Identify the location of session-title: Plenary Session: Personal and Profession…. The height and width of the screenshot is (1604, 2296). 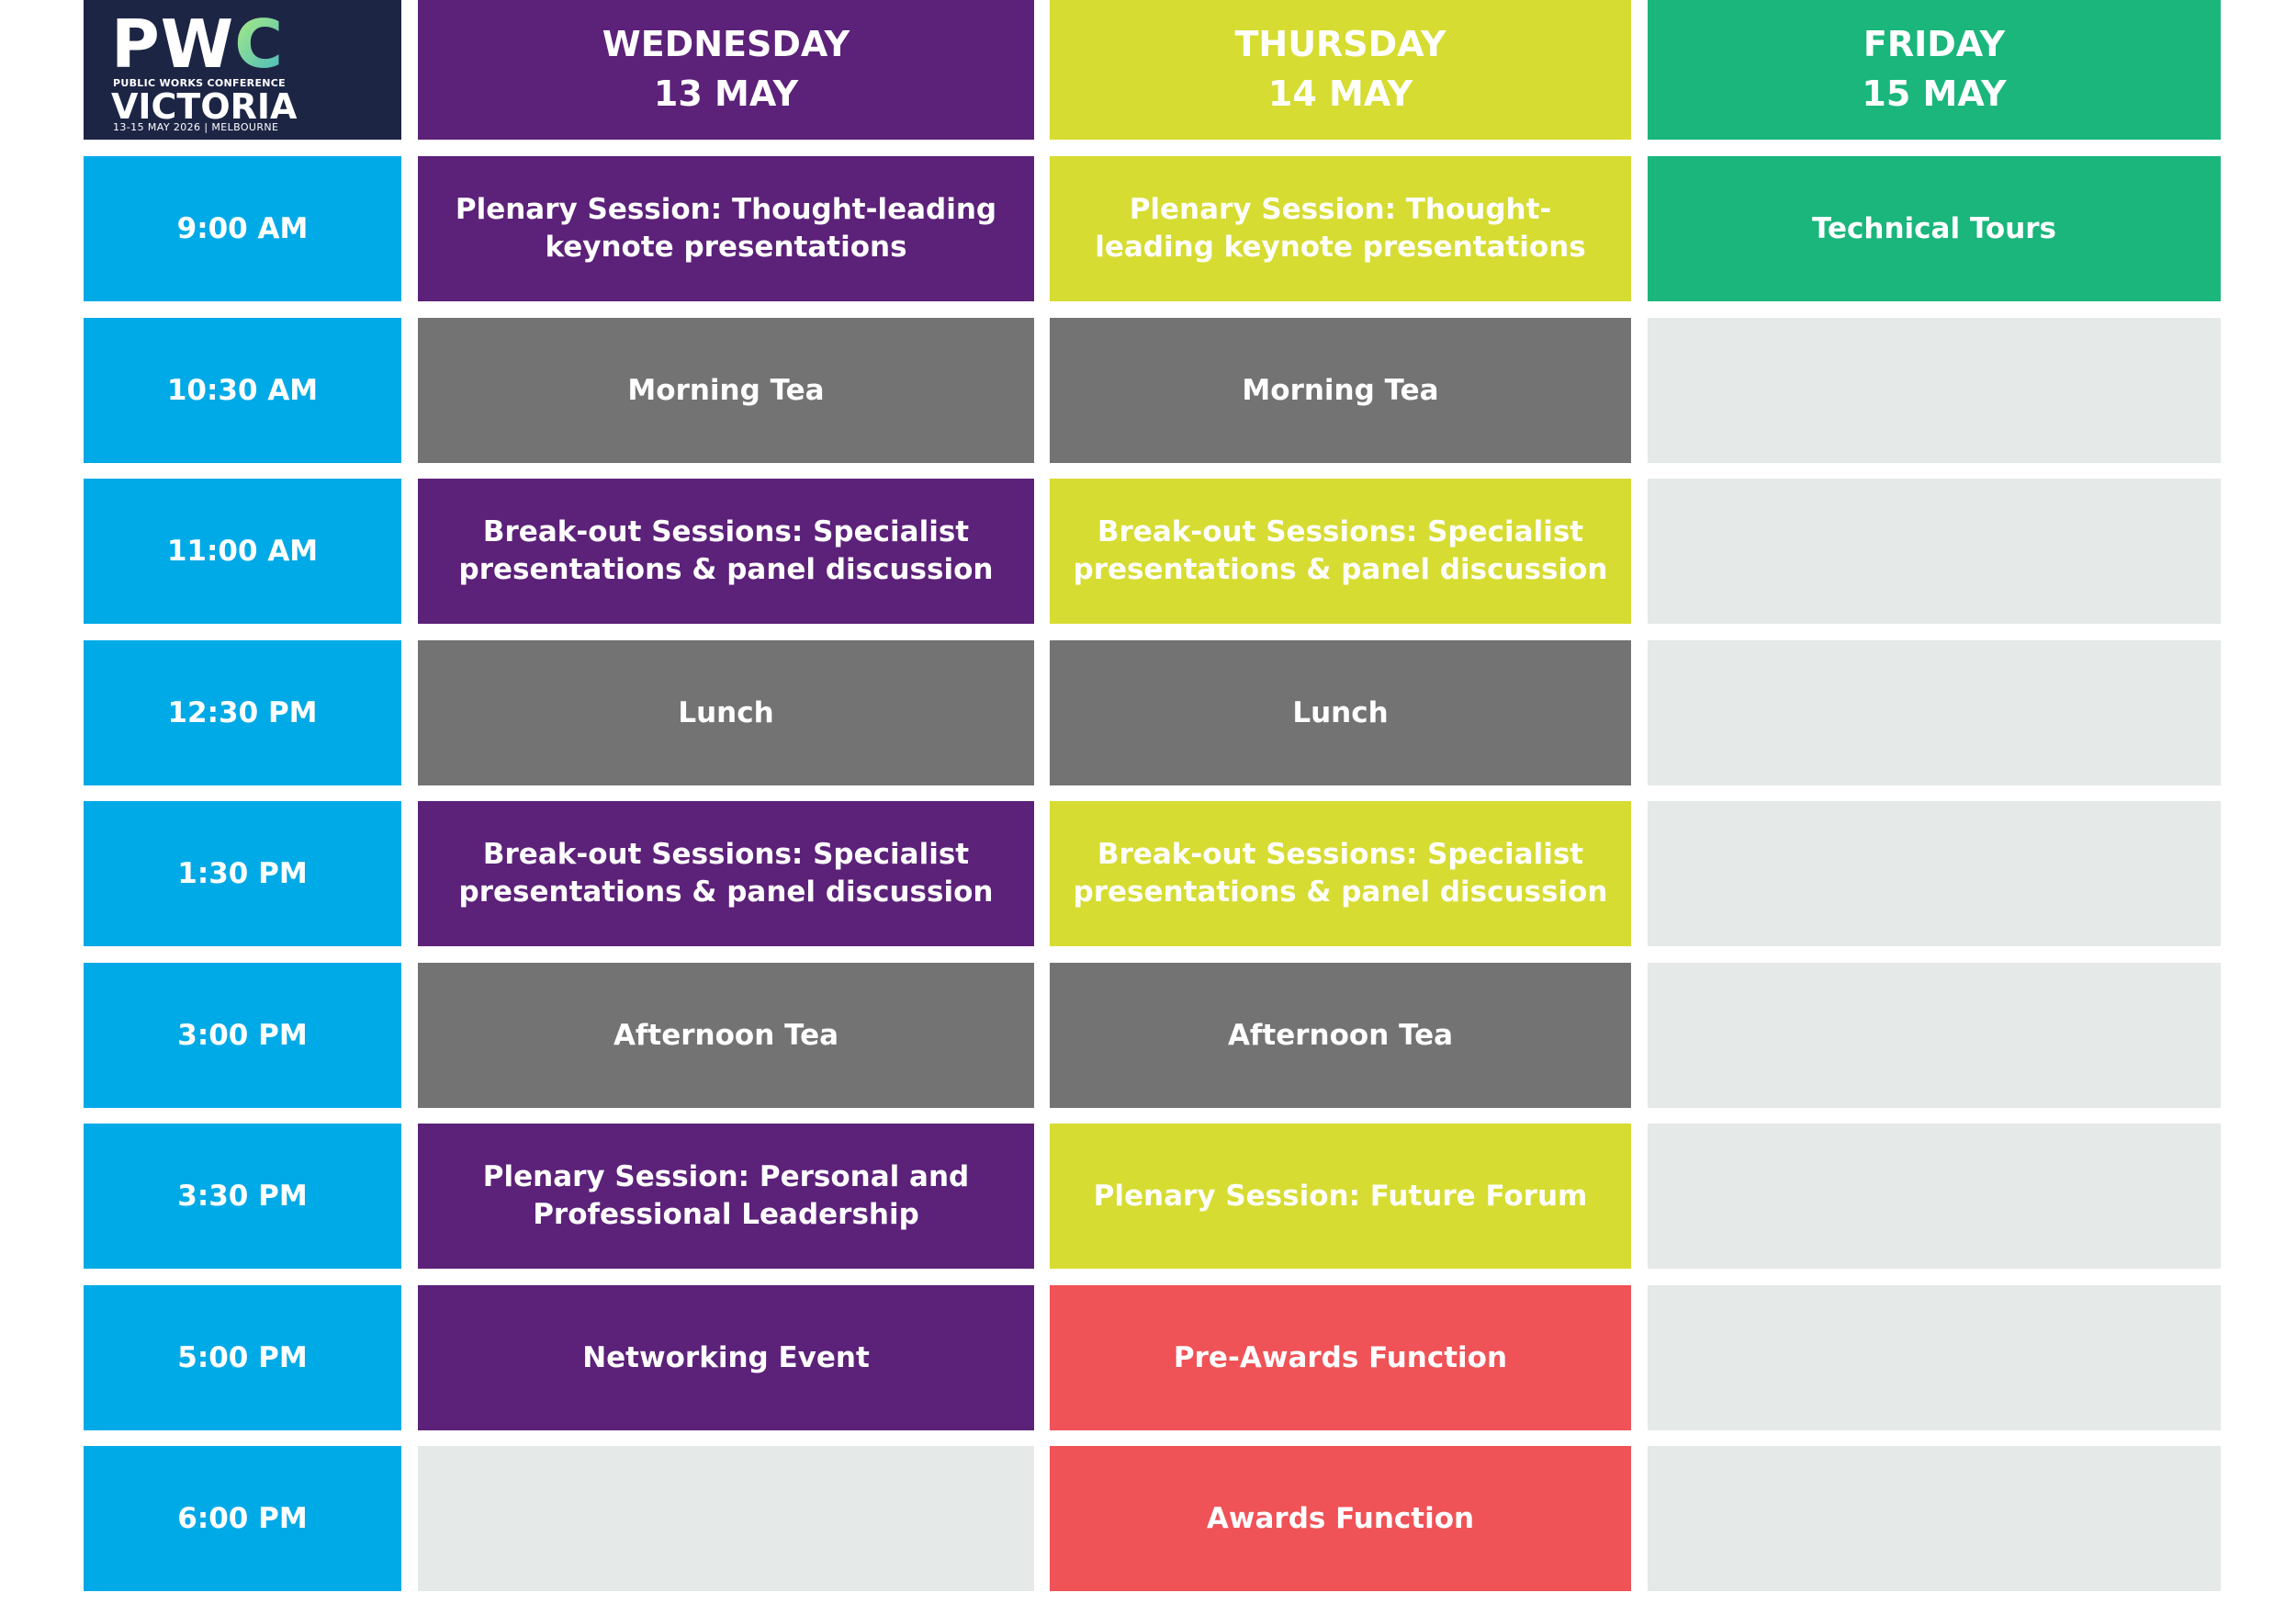
(726, 1195).